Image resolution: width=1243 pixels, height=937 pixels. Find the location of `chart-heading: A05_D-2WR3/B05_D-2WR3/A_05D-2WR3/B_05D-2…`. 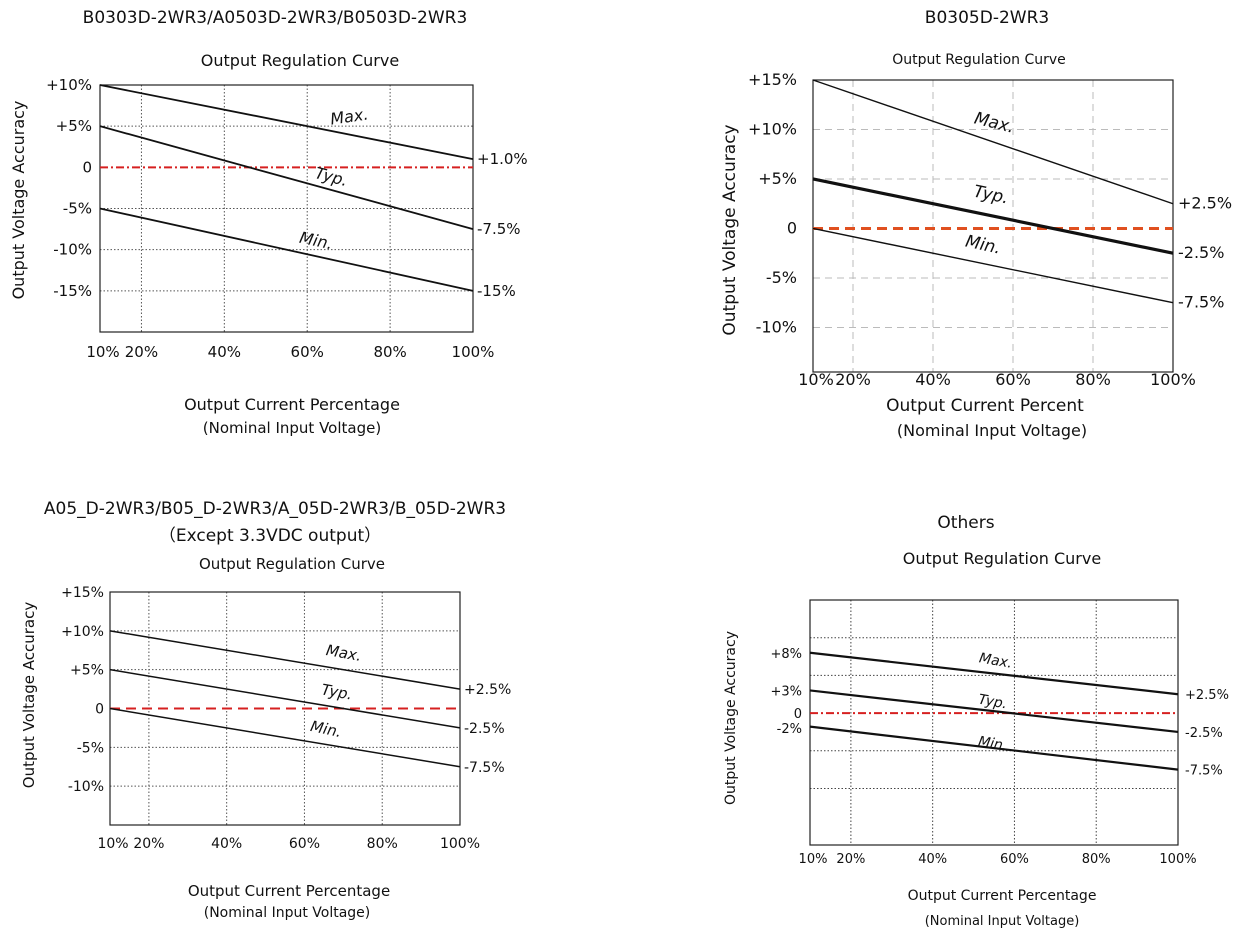

chart-heading: A05_D-2WR3/B05_D-2WR3/A_05D-2WR3/B_05D-2… is located at coordinates (275, 509).